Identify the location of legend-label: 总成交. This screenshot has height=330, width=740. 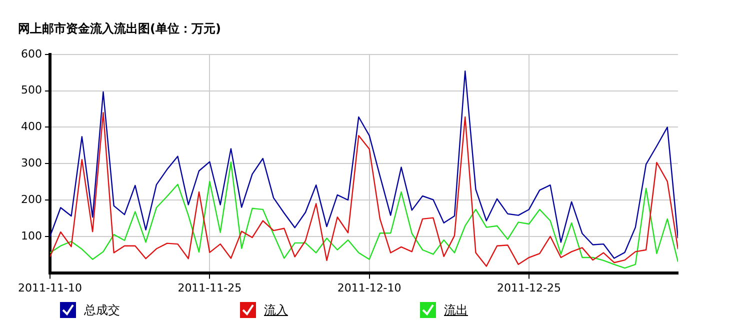
(102, 310).